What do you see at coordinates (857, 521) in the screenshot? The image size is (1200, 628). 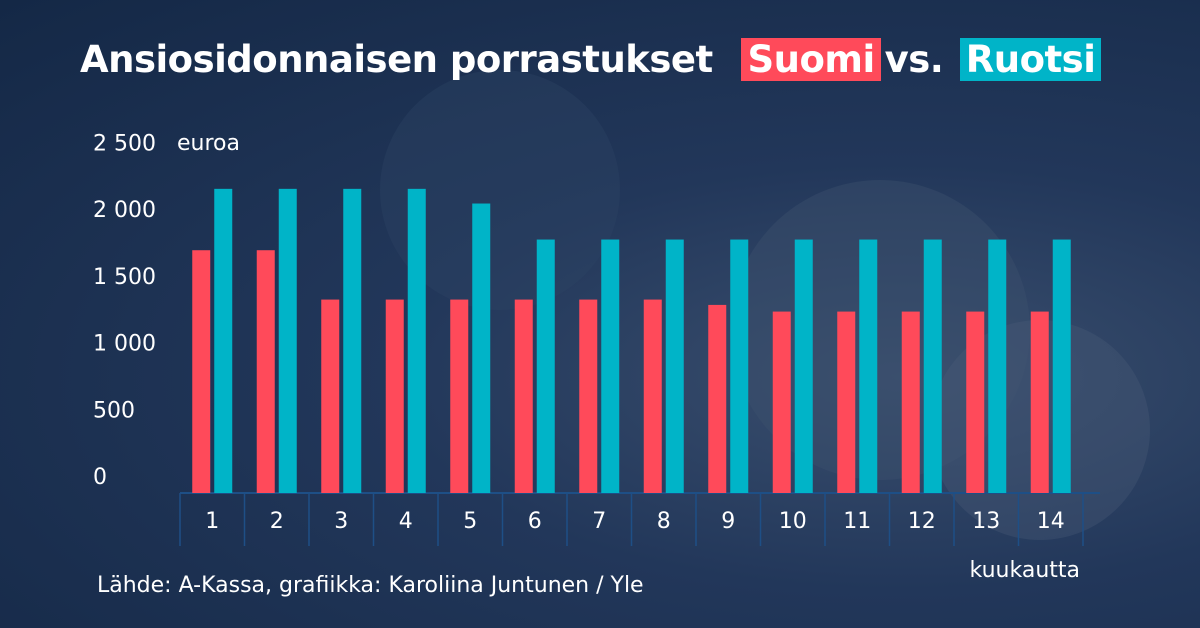 I see `x-tick-label: 11` at bounding box center [857, 521].